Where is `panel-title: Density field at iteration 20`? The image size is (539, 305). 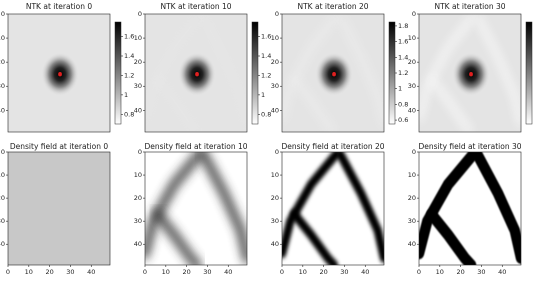
panel-title: Density field at iteration 20 is located at coordinates (333, 146).